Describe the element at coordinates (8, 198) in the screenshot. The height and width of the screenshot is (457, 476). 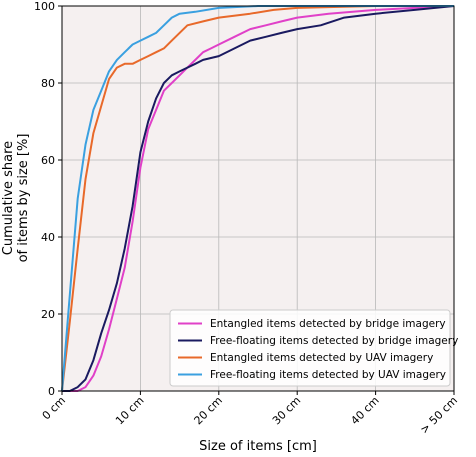
I see `y-axis-title-line-1: Cumulative share` at that location.